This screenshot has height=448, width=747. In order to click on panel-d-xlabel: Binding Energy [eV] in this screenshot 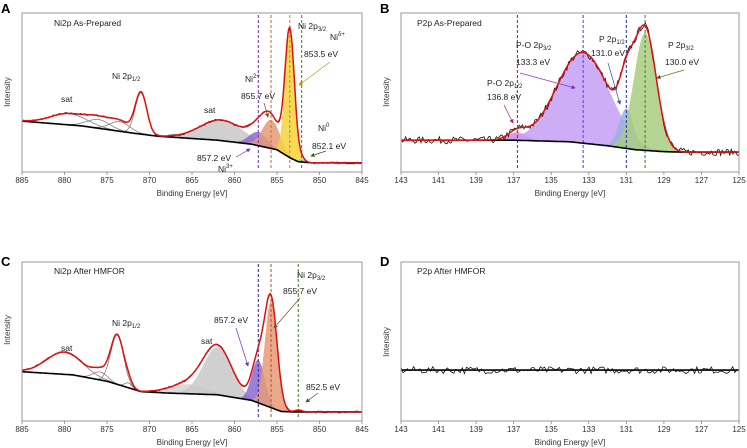, I will do `click(570, 442)`.